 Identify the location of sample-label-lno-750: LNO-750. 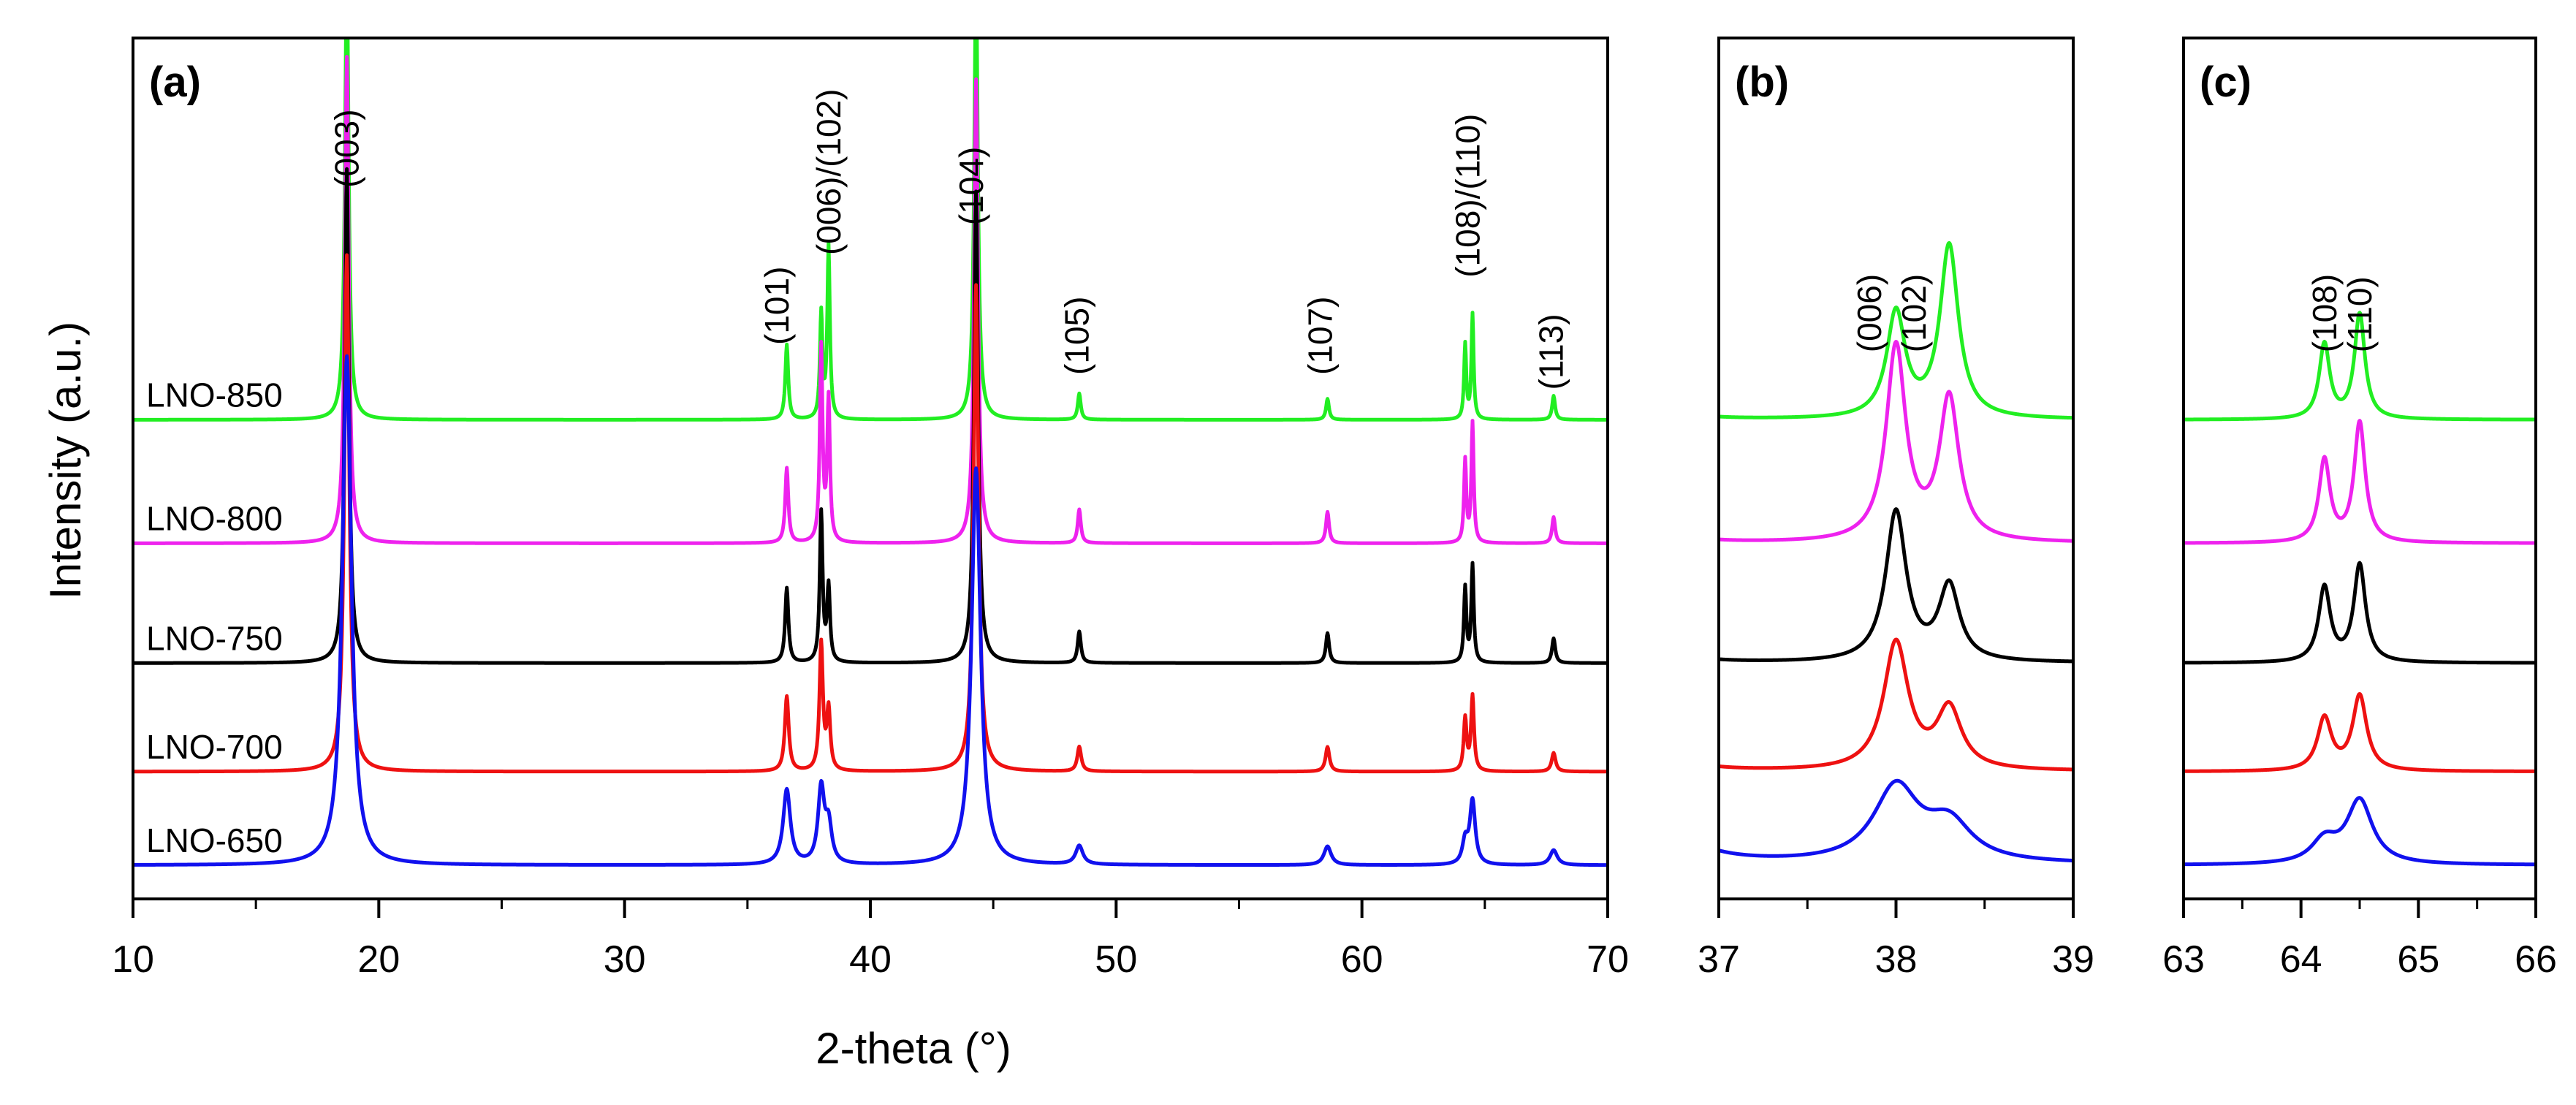
(214, 638).